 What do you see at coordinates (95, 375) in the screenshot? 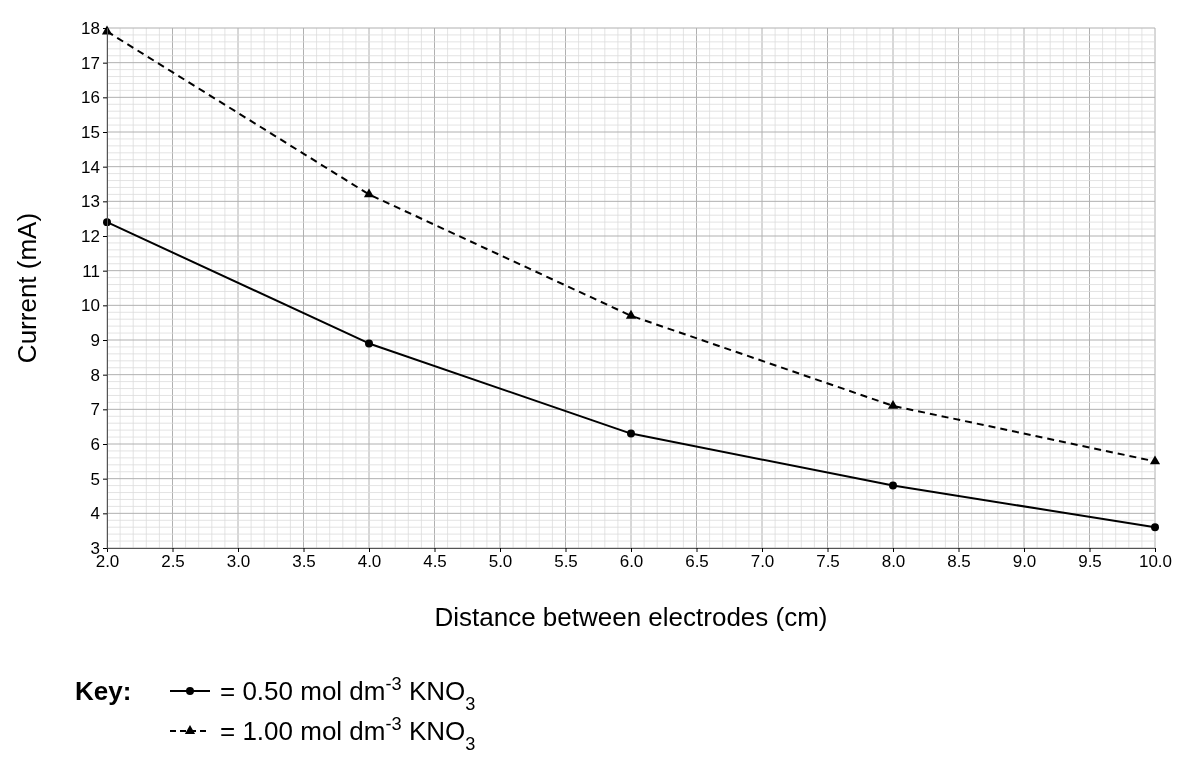
I see `y-tick-label: 8` at bounding box center [95, 375].